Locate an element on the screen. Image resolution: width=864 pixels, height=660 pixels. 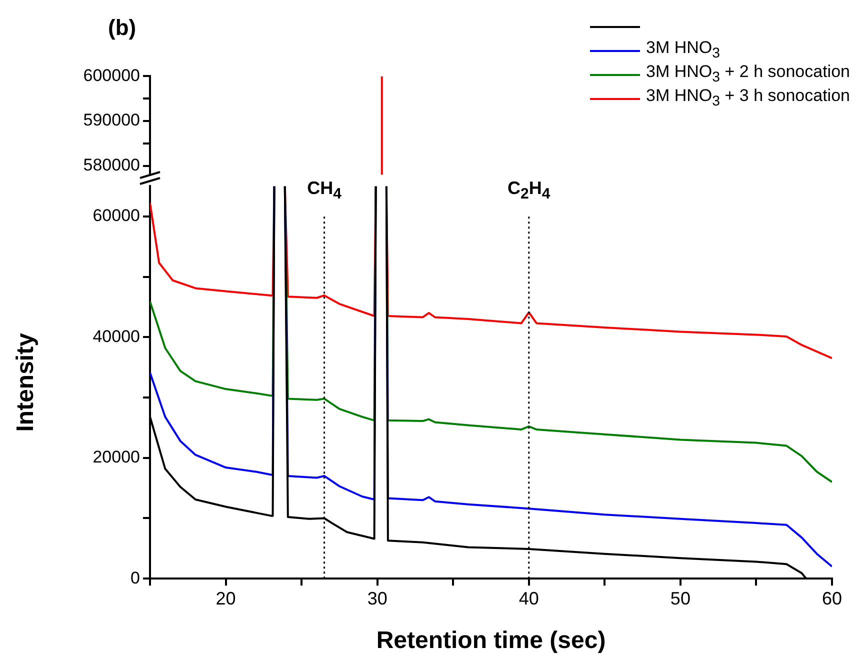
ref-line-label: C$_{2}$H$_{4}$ is located at coordinates (529, 190).